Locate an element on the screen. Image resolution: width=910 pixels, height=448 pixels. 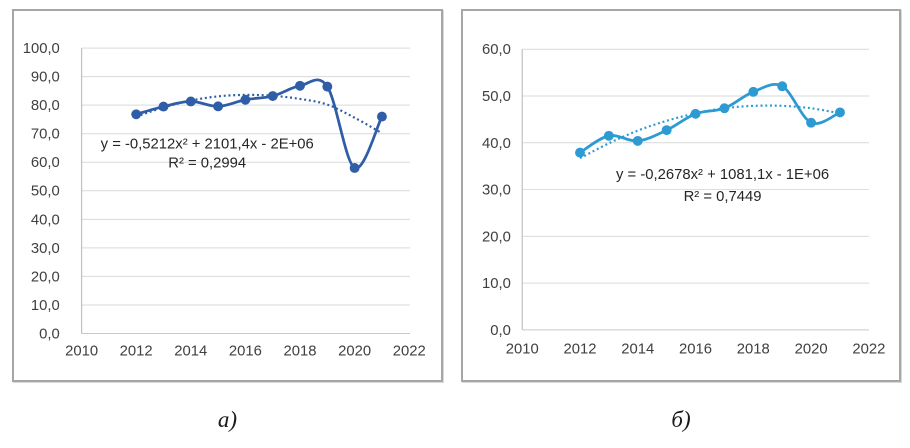
data-series-line is located at coordinates (259, 124).